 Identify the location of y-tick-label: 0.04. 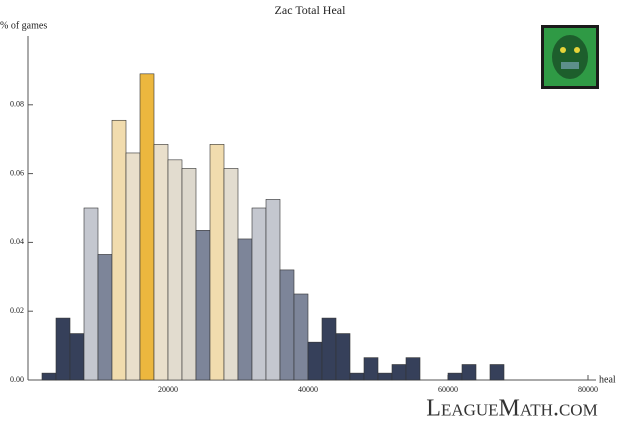
(17, 241).